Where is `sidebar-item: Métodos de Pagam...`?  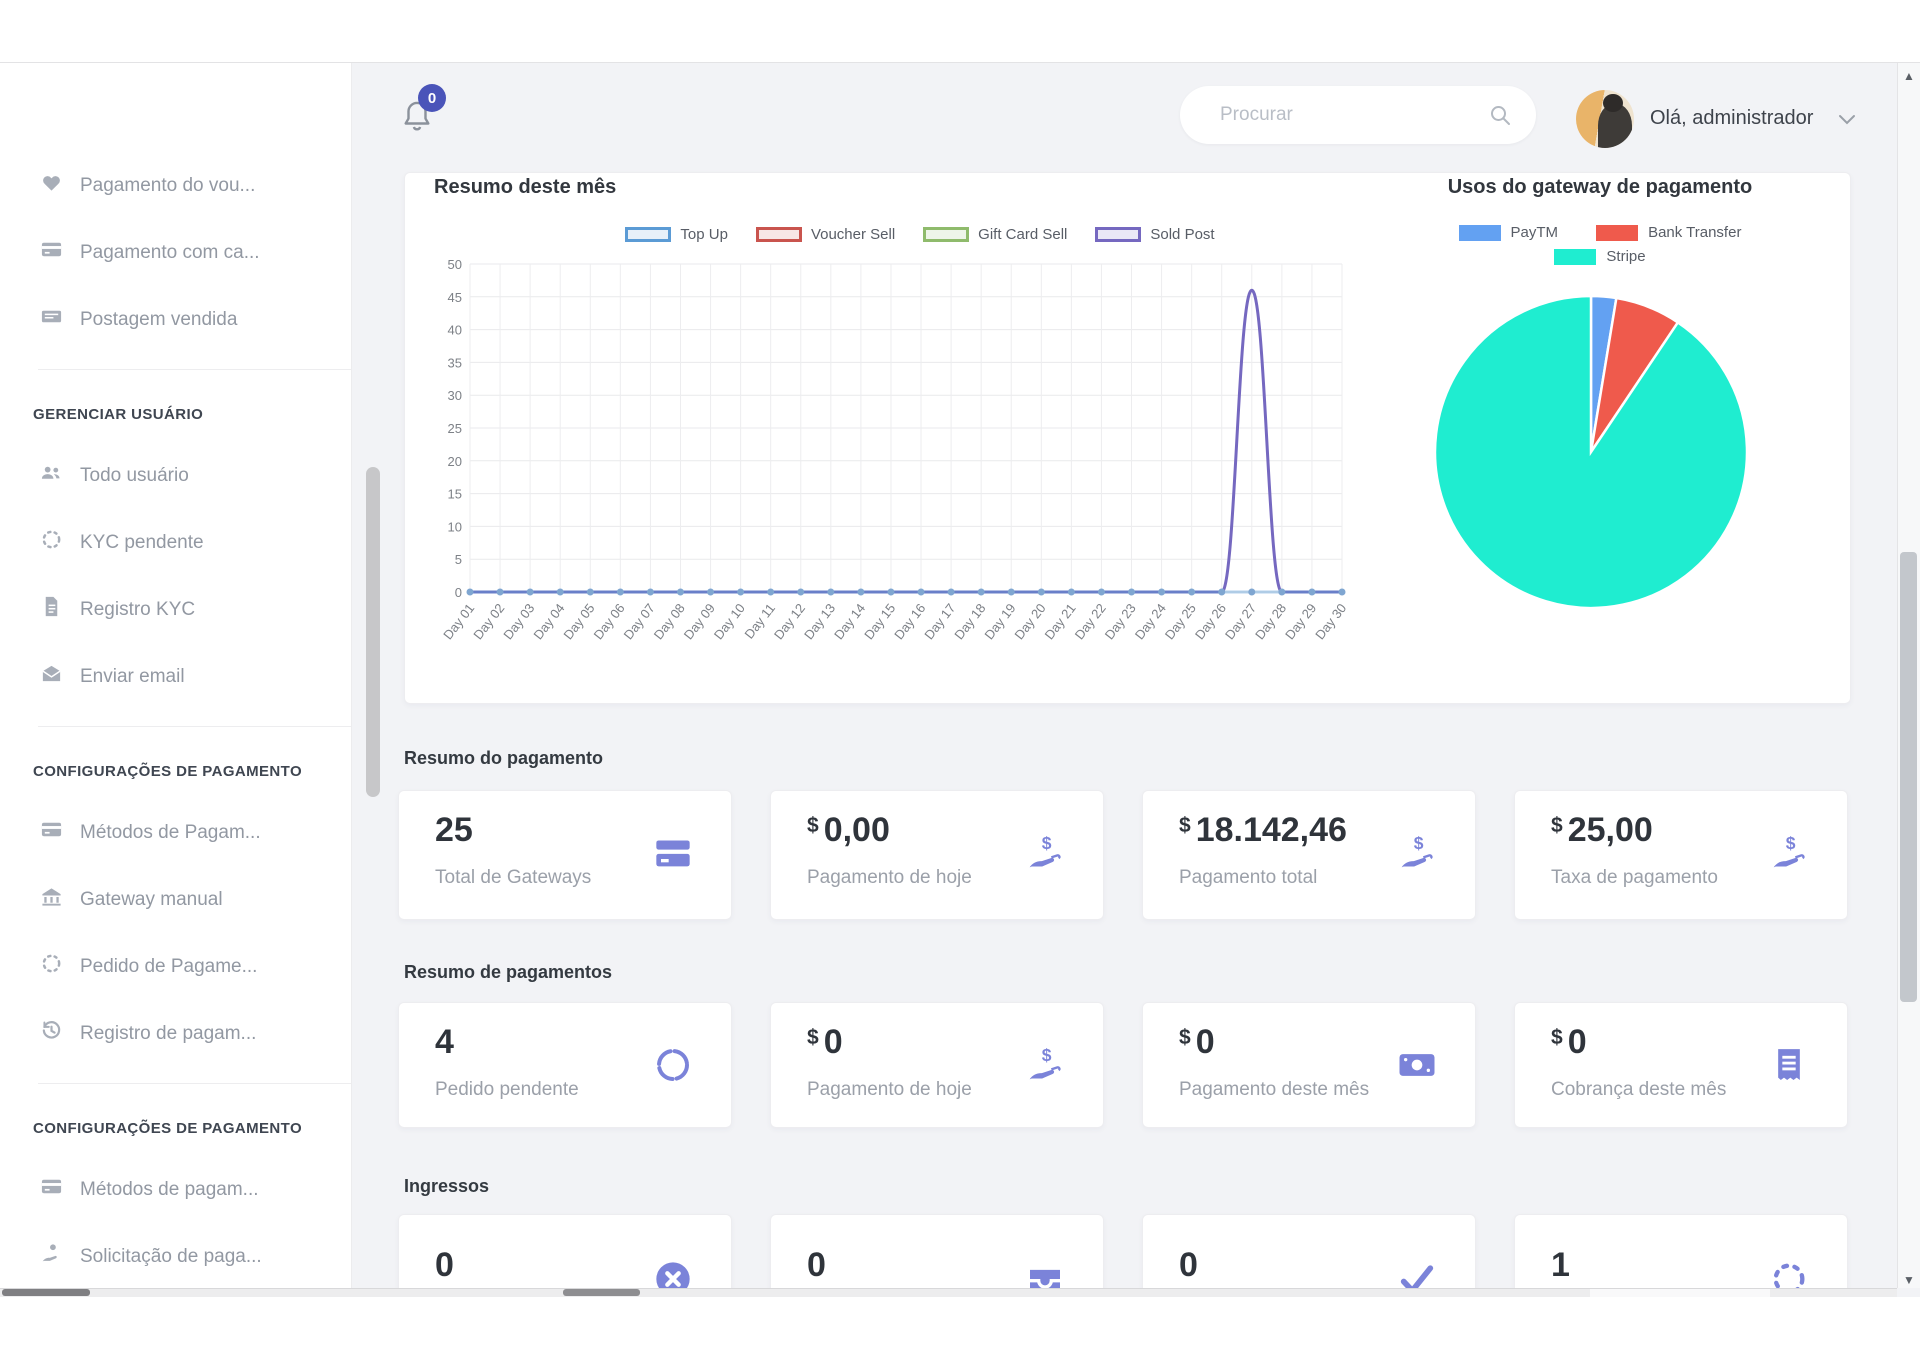
sidebar-item: Métodos de Pagam... is located at coordinates (175, 832).